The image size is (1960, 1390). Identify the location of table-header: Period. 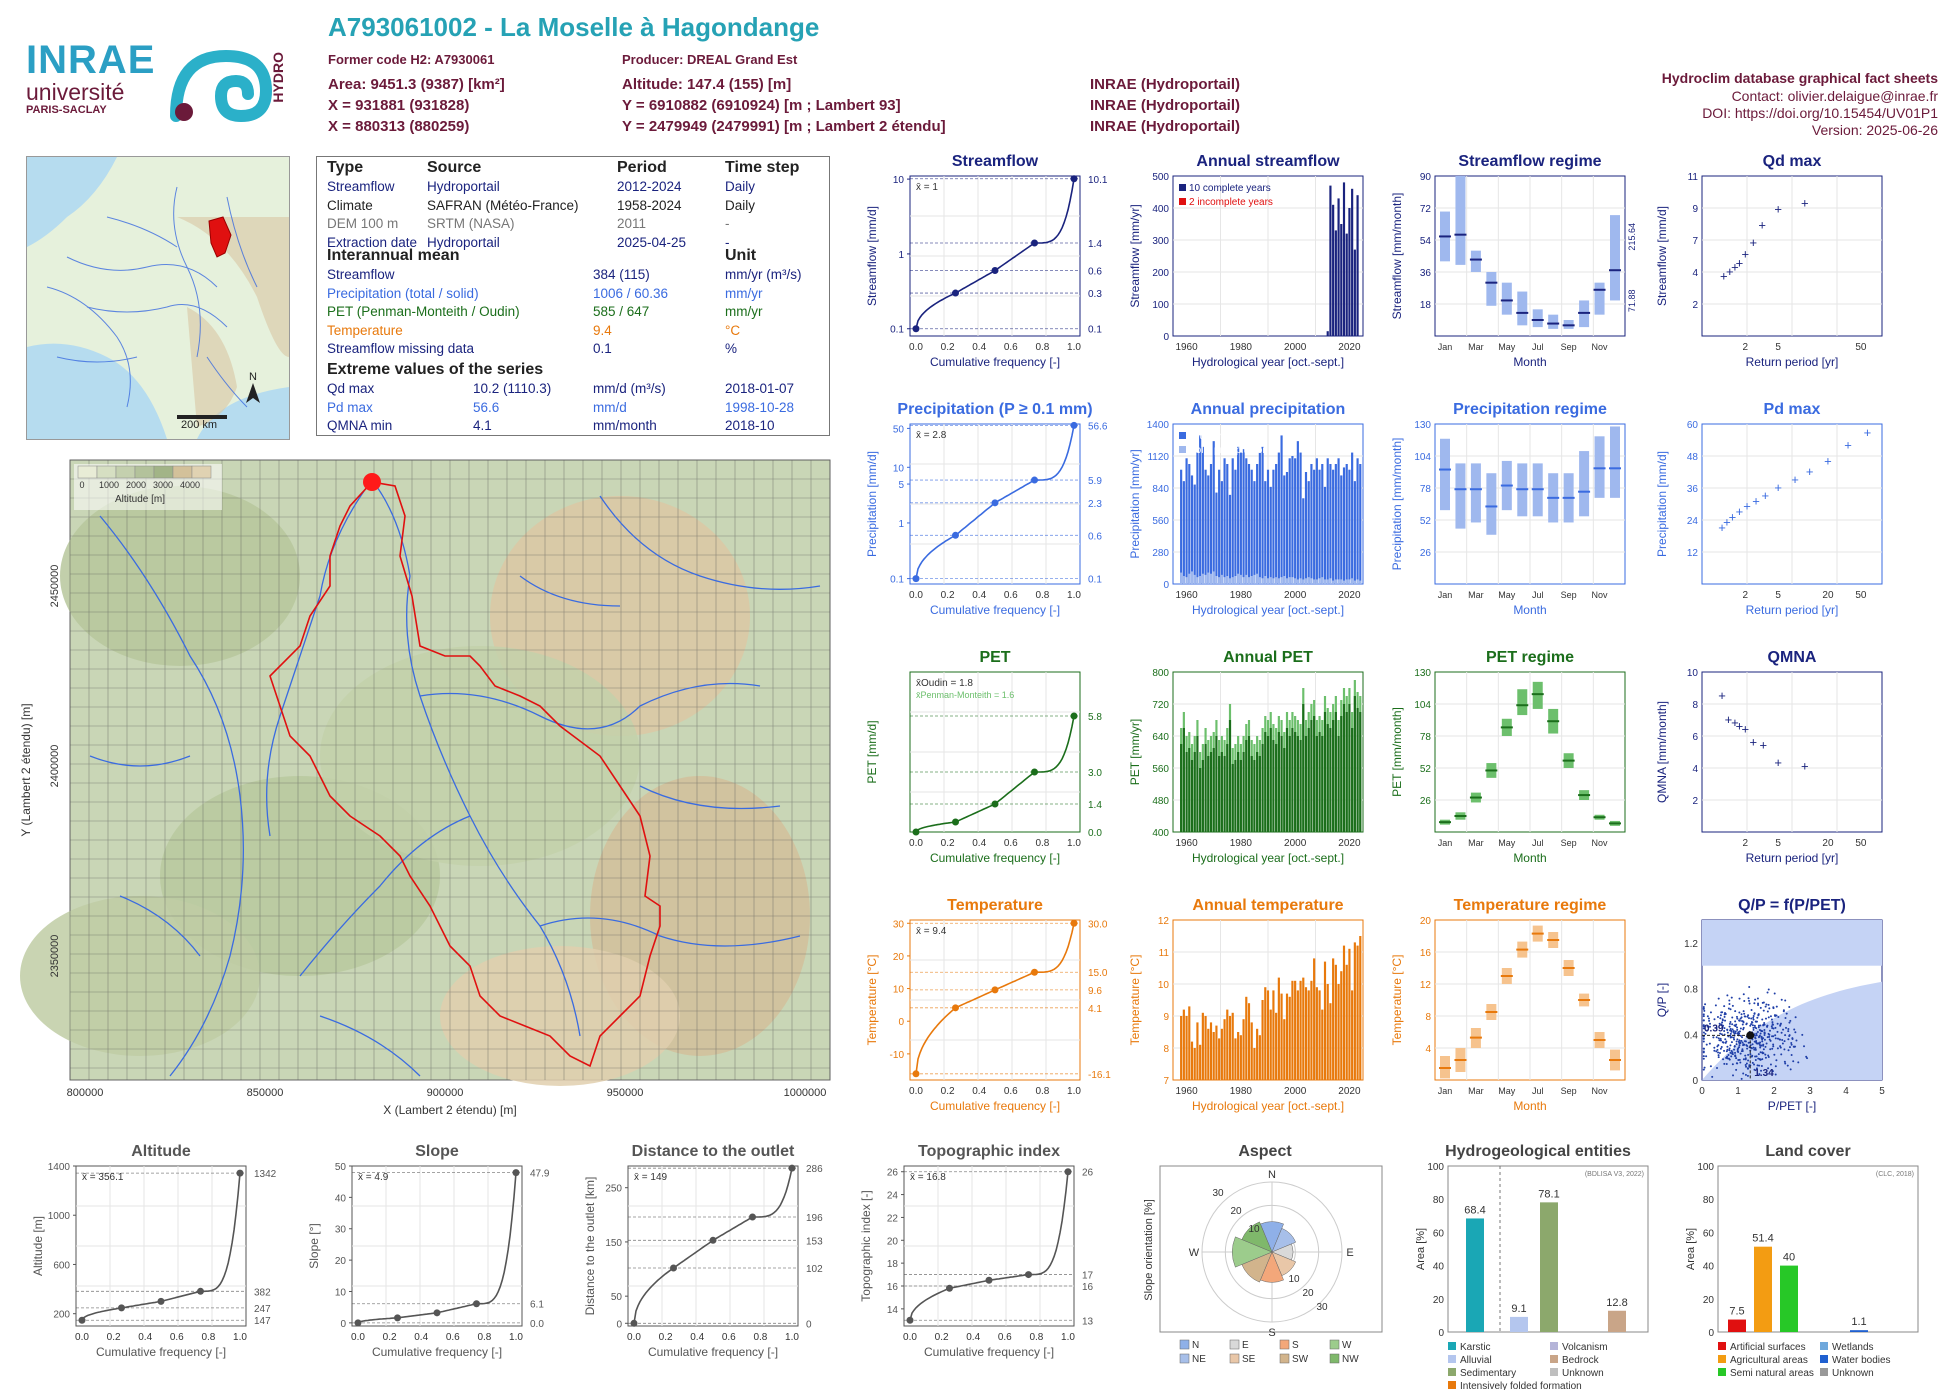
(642, 167).